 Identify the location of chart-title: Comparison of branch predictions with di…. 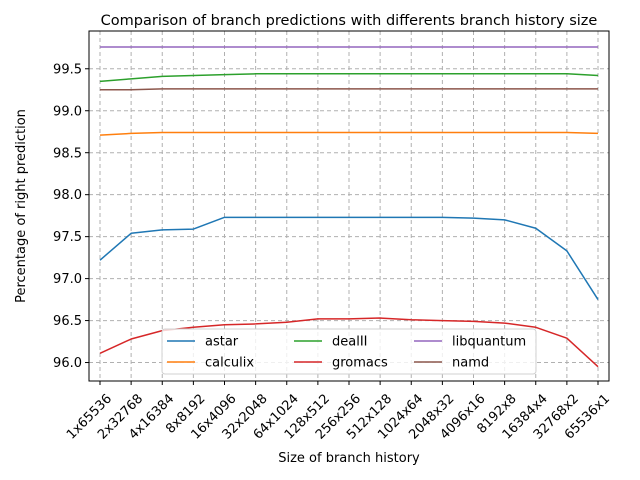
(349, 21).